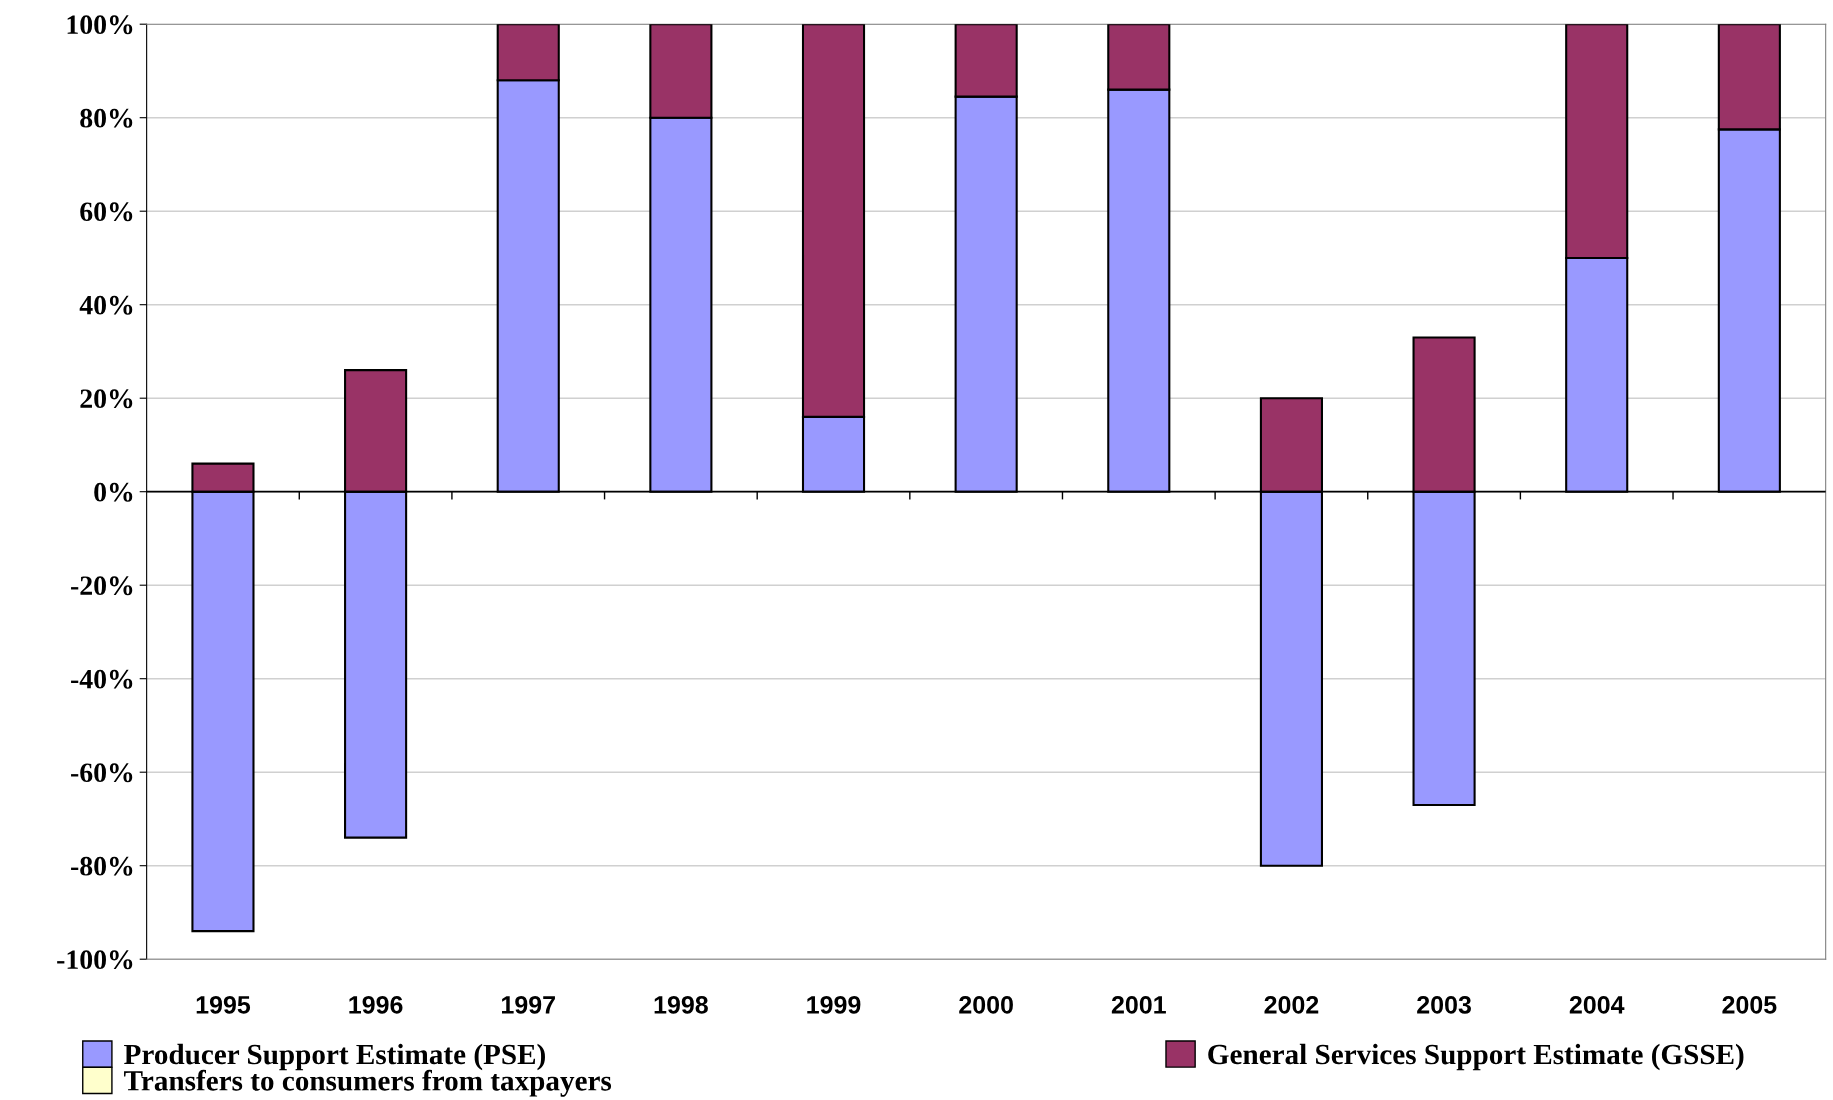  What do you see at coordinates (106, 305) in the screenshot?
I see `y-tick-label: 40%` at bounding box center [106, 305].